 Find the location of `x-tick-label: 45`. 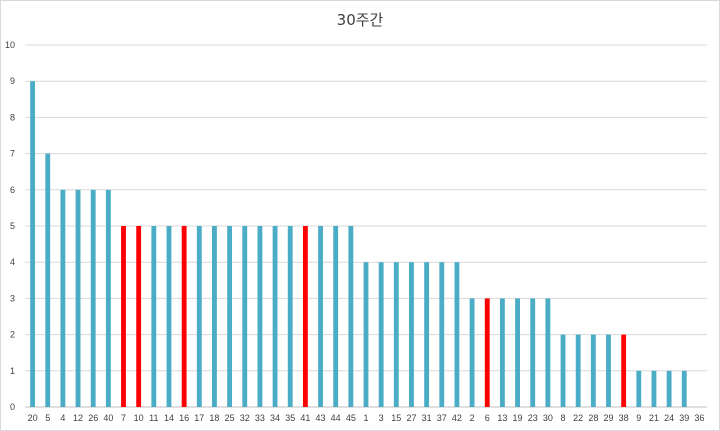

x-tick-label: 45 is located at coordinates (351, 418).